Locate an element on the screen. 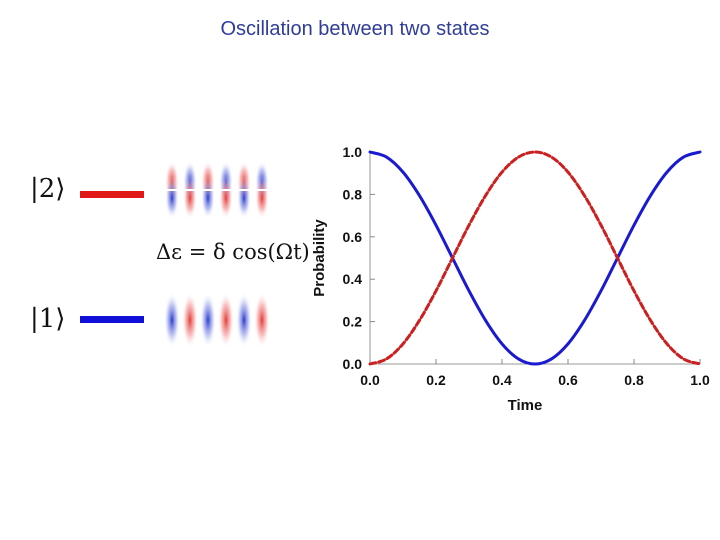 This screenshot has width=720, height=540. ket-1-label: |1⟩ is located at coordinates (48, 319).